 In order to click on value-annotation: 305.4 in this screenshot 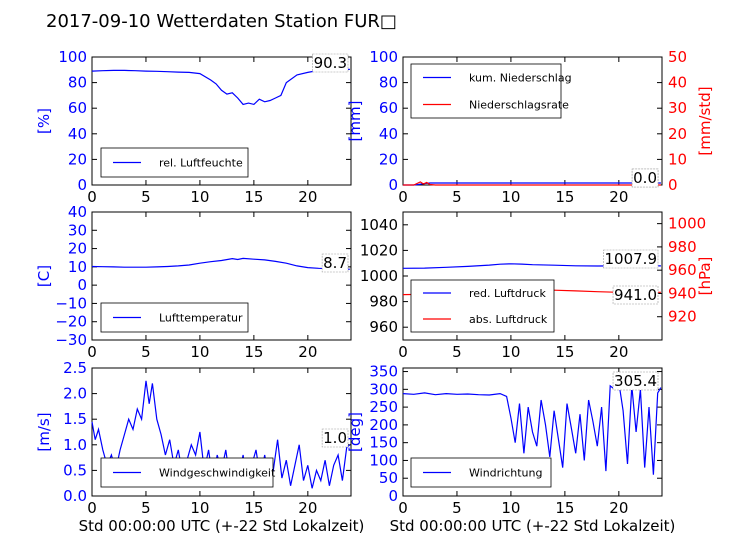, I will do `click(635, 381)`.